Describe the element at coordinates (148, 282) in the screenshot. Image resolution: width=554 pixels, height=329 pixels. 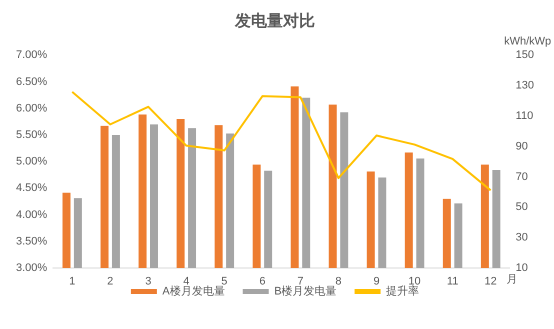
I see `x-tick-label: 3` at that location.